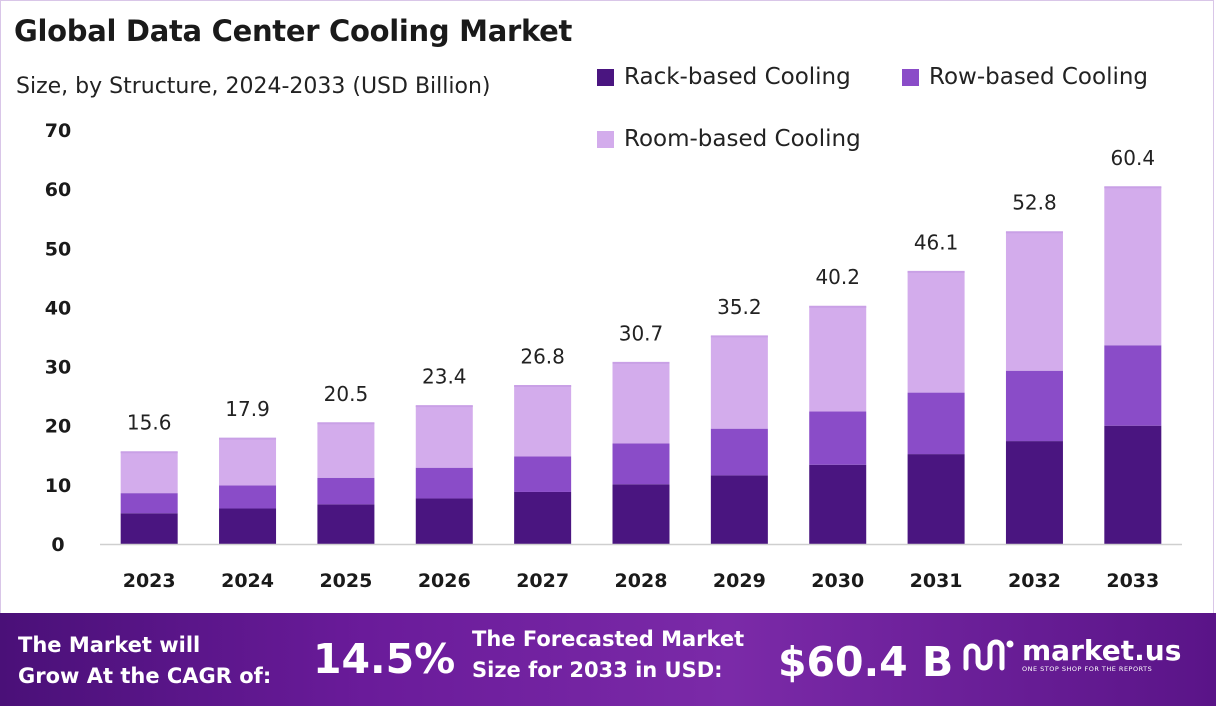 This screenshot has width=1216, height=706. What do you see at coordinates (1132, 581) in the screenshot?
I see `x-tick-label: 2033` at bounding box center [1132, 581].